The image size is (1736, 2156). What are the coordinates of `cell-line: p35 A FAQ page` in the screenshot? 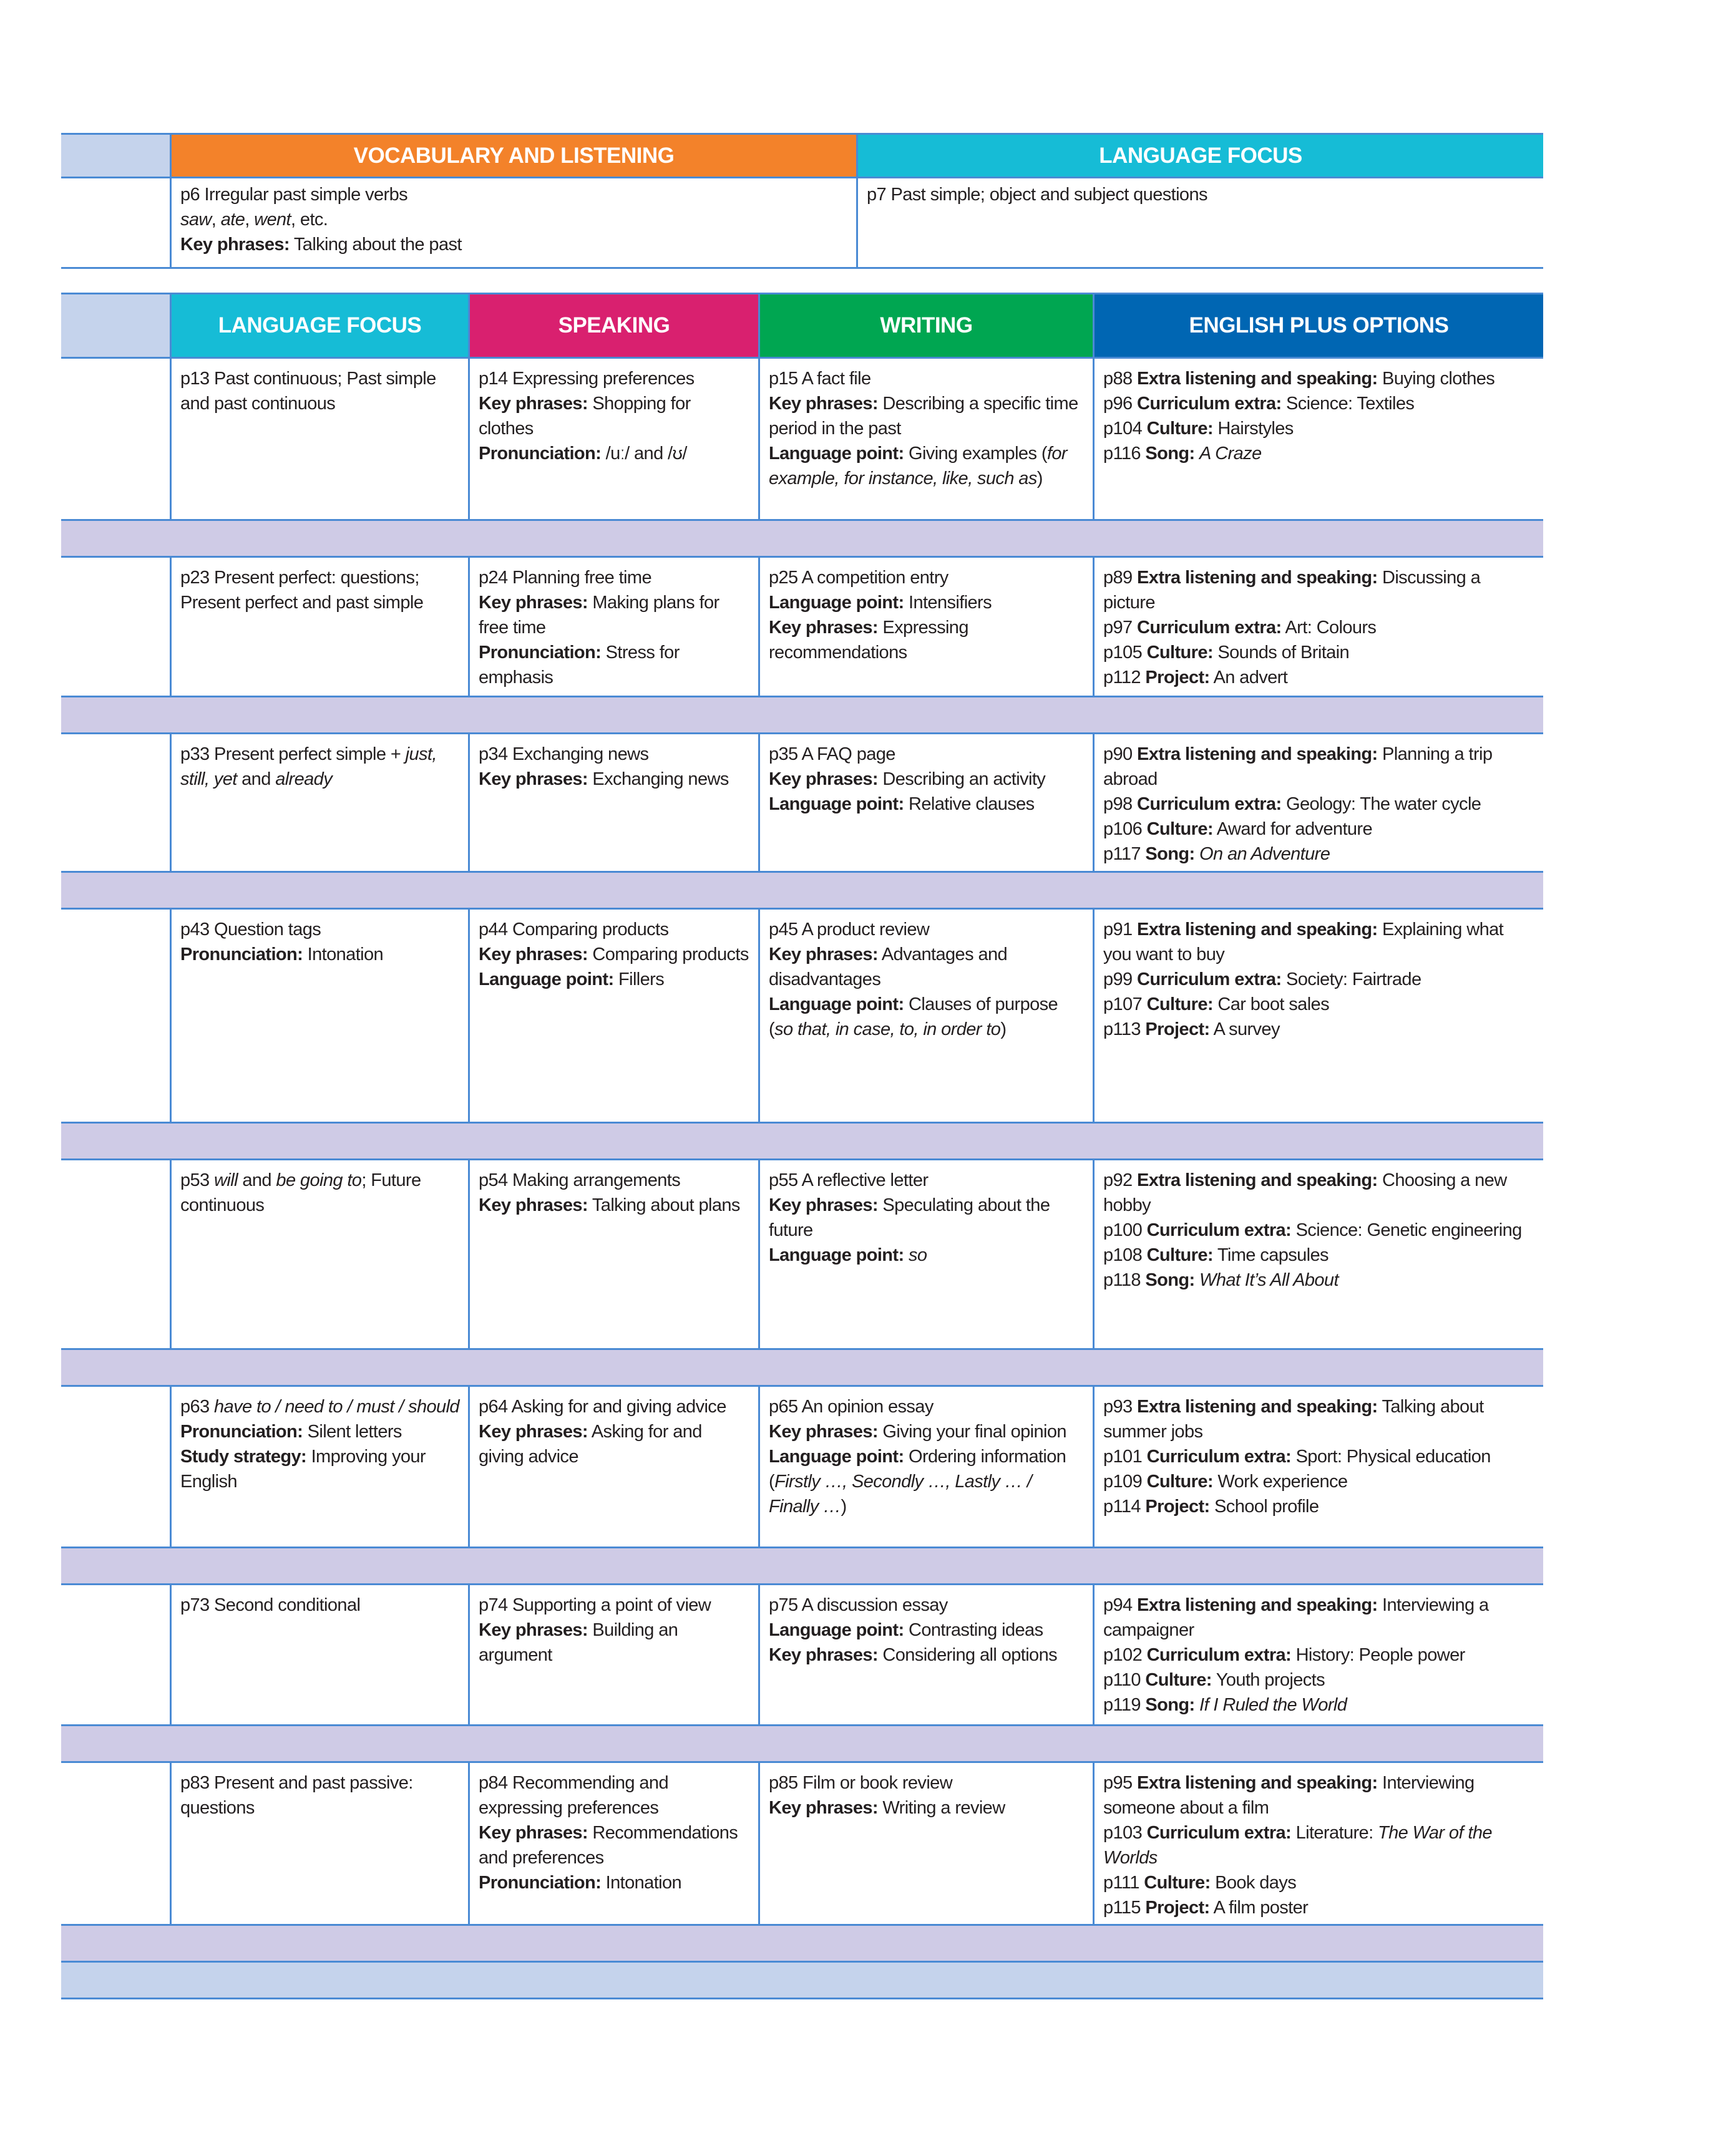 It's located at (926, 754).